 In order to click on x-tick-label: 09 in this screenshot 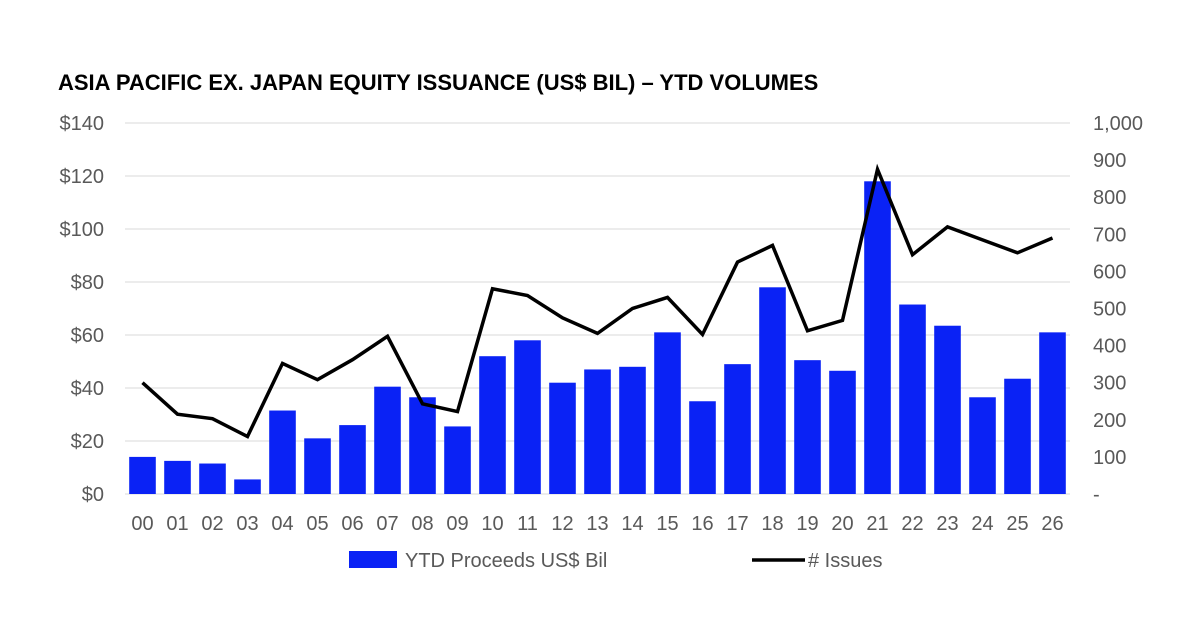, I will do `click(457, 524)`.